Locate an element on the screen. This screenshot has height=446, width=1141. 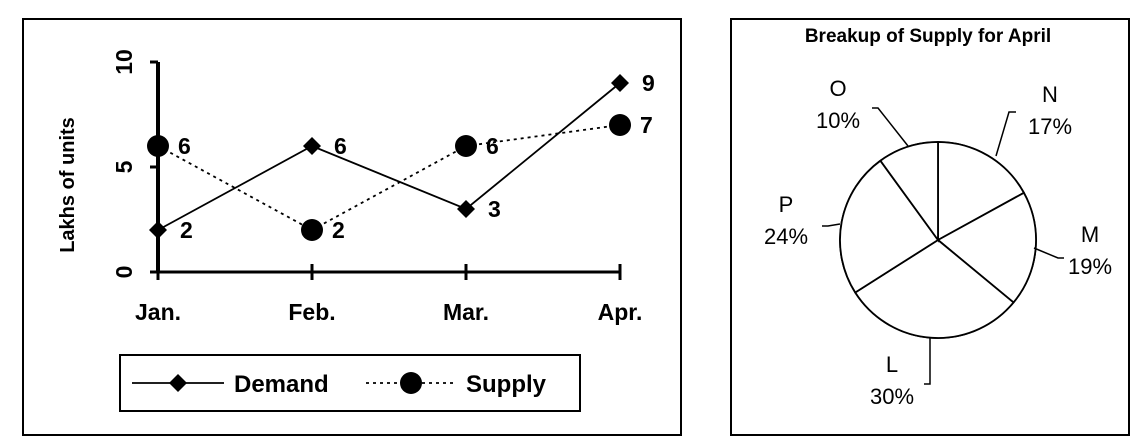
demand-data-label: 3 is located at coordinates (494, 209).